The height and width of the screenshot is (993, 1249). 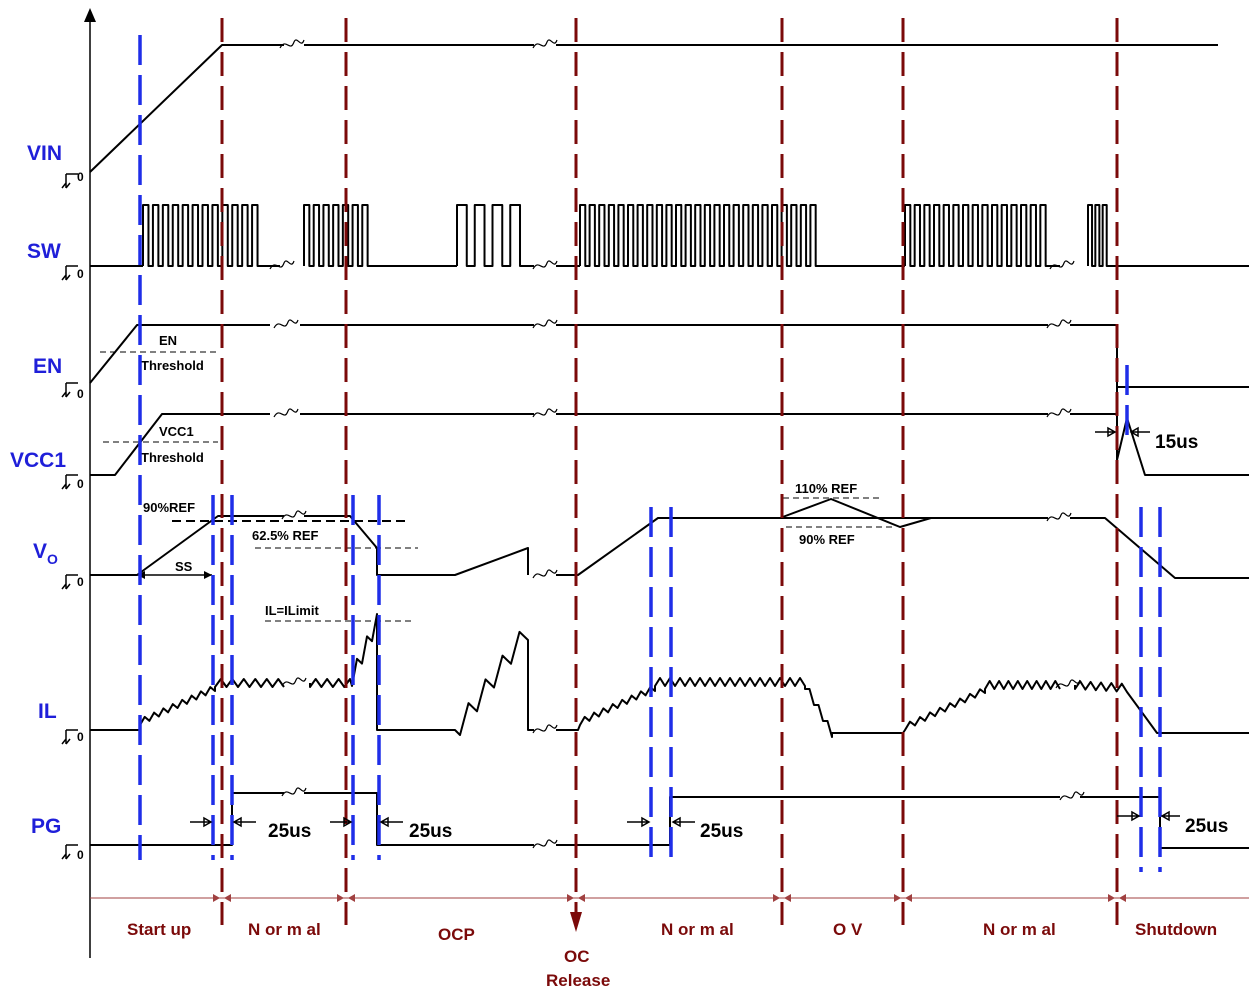 What do you see at coordinates (848, 929) in the screenshot?
I see `phase-label-ov: O V` at bounding box center [848, 929].